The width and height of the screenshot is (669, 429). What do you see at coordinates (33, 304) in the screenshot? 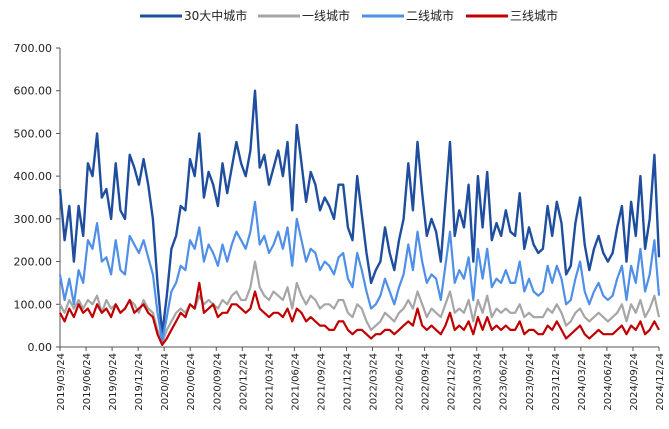
I see `y-tick-label: 100.00` at bounding box center [33, 304].